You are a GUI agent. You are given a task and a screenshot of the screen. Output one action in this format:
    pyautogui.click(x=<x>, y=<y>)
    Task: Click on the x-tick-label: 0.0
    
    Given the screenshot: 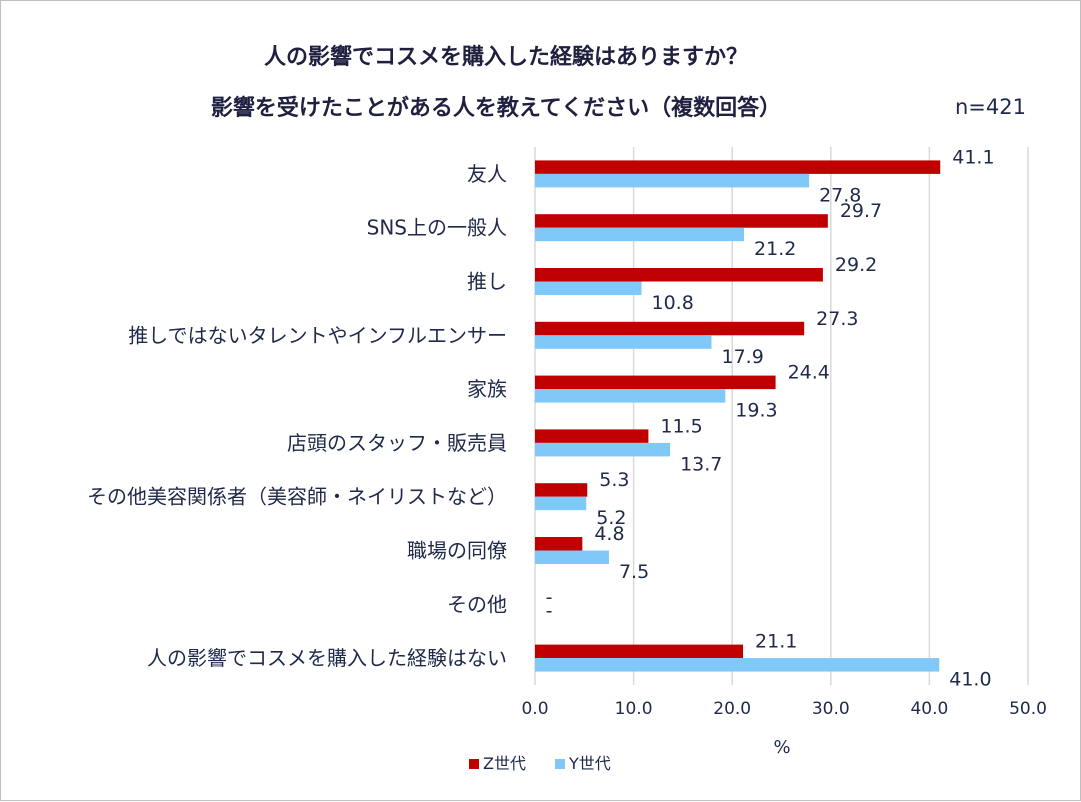 What is the action you would take?
    pyautogui.click(x=534, y=709)
    